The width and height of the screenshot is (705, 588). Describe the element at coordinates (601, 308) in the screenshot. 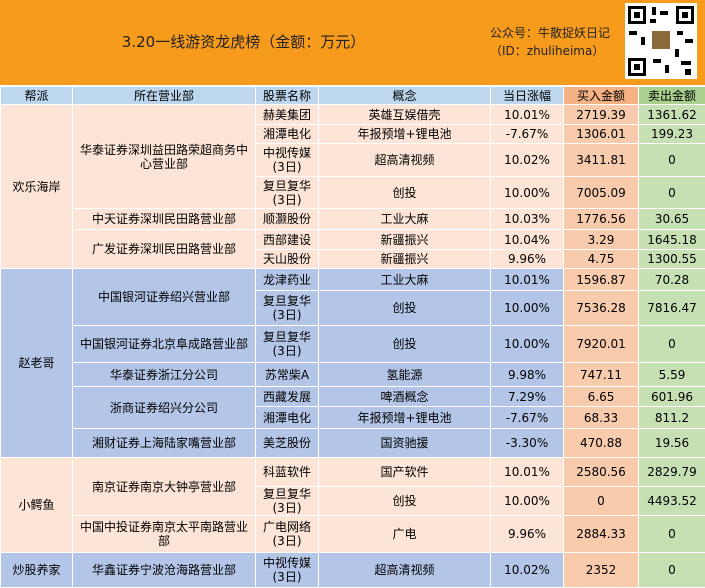

I see `buy-cell: 7536.28` at that location.